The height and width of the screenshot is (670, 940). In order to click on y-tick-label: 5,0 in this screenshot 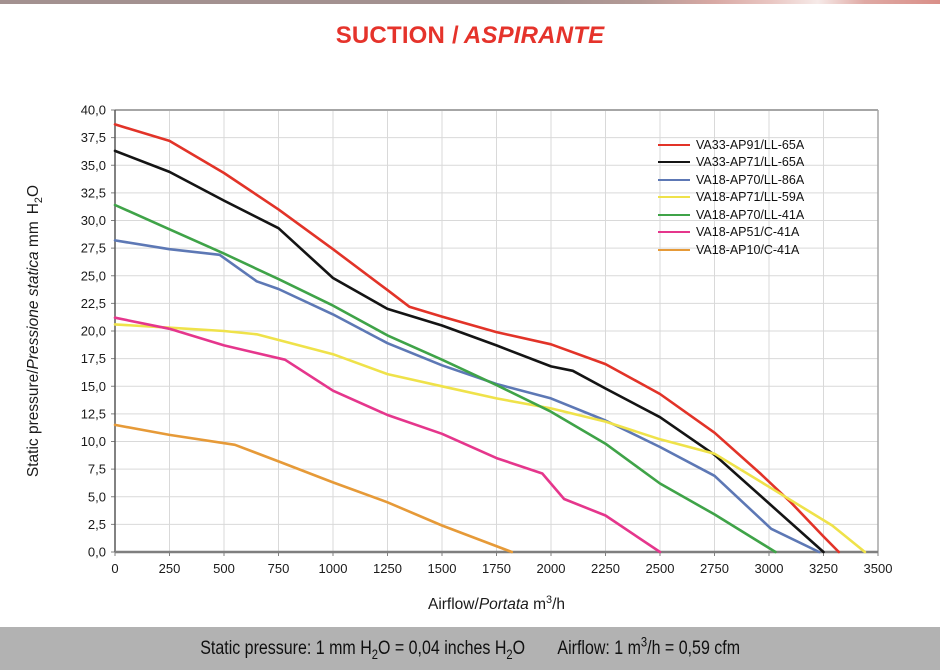, I will do `click(97, 496)`.